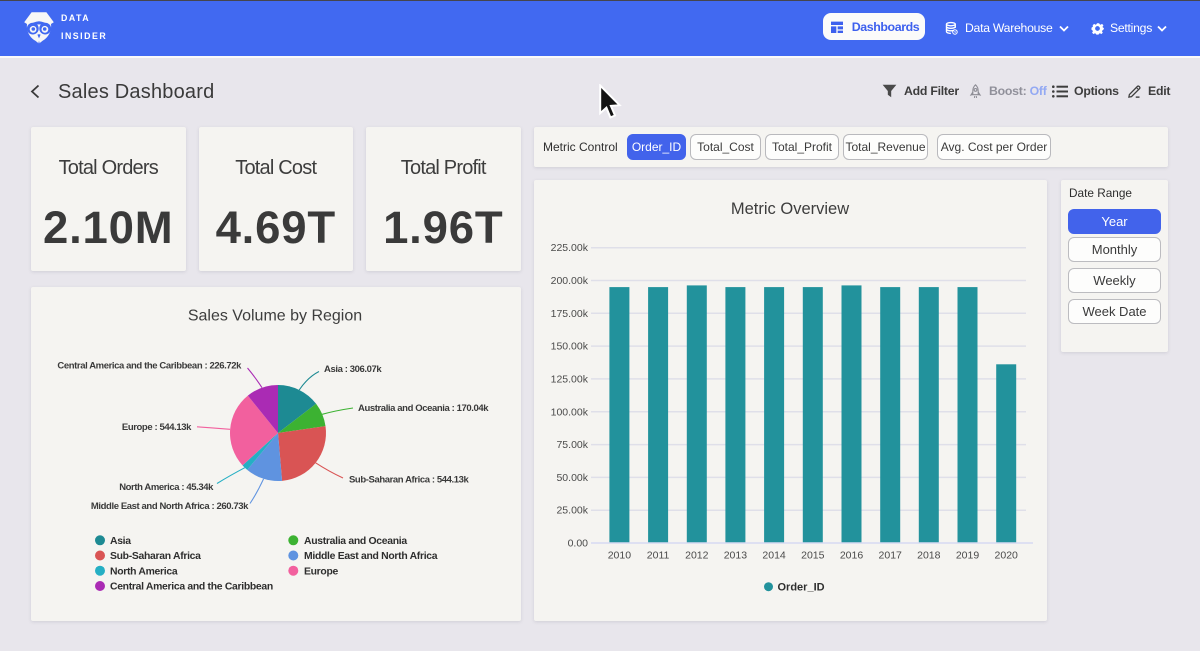 The image size is (1200, 651). What do you see at coordinates (355, 541) in the screenshot?
I see `svg-text: Australia and Oceania` at bounding box center [355, 541].